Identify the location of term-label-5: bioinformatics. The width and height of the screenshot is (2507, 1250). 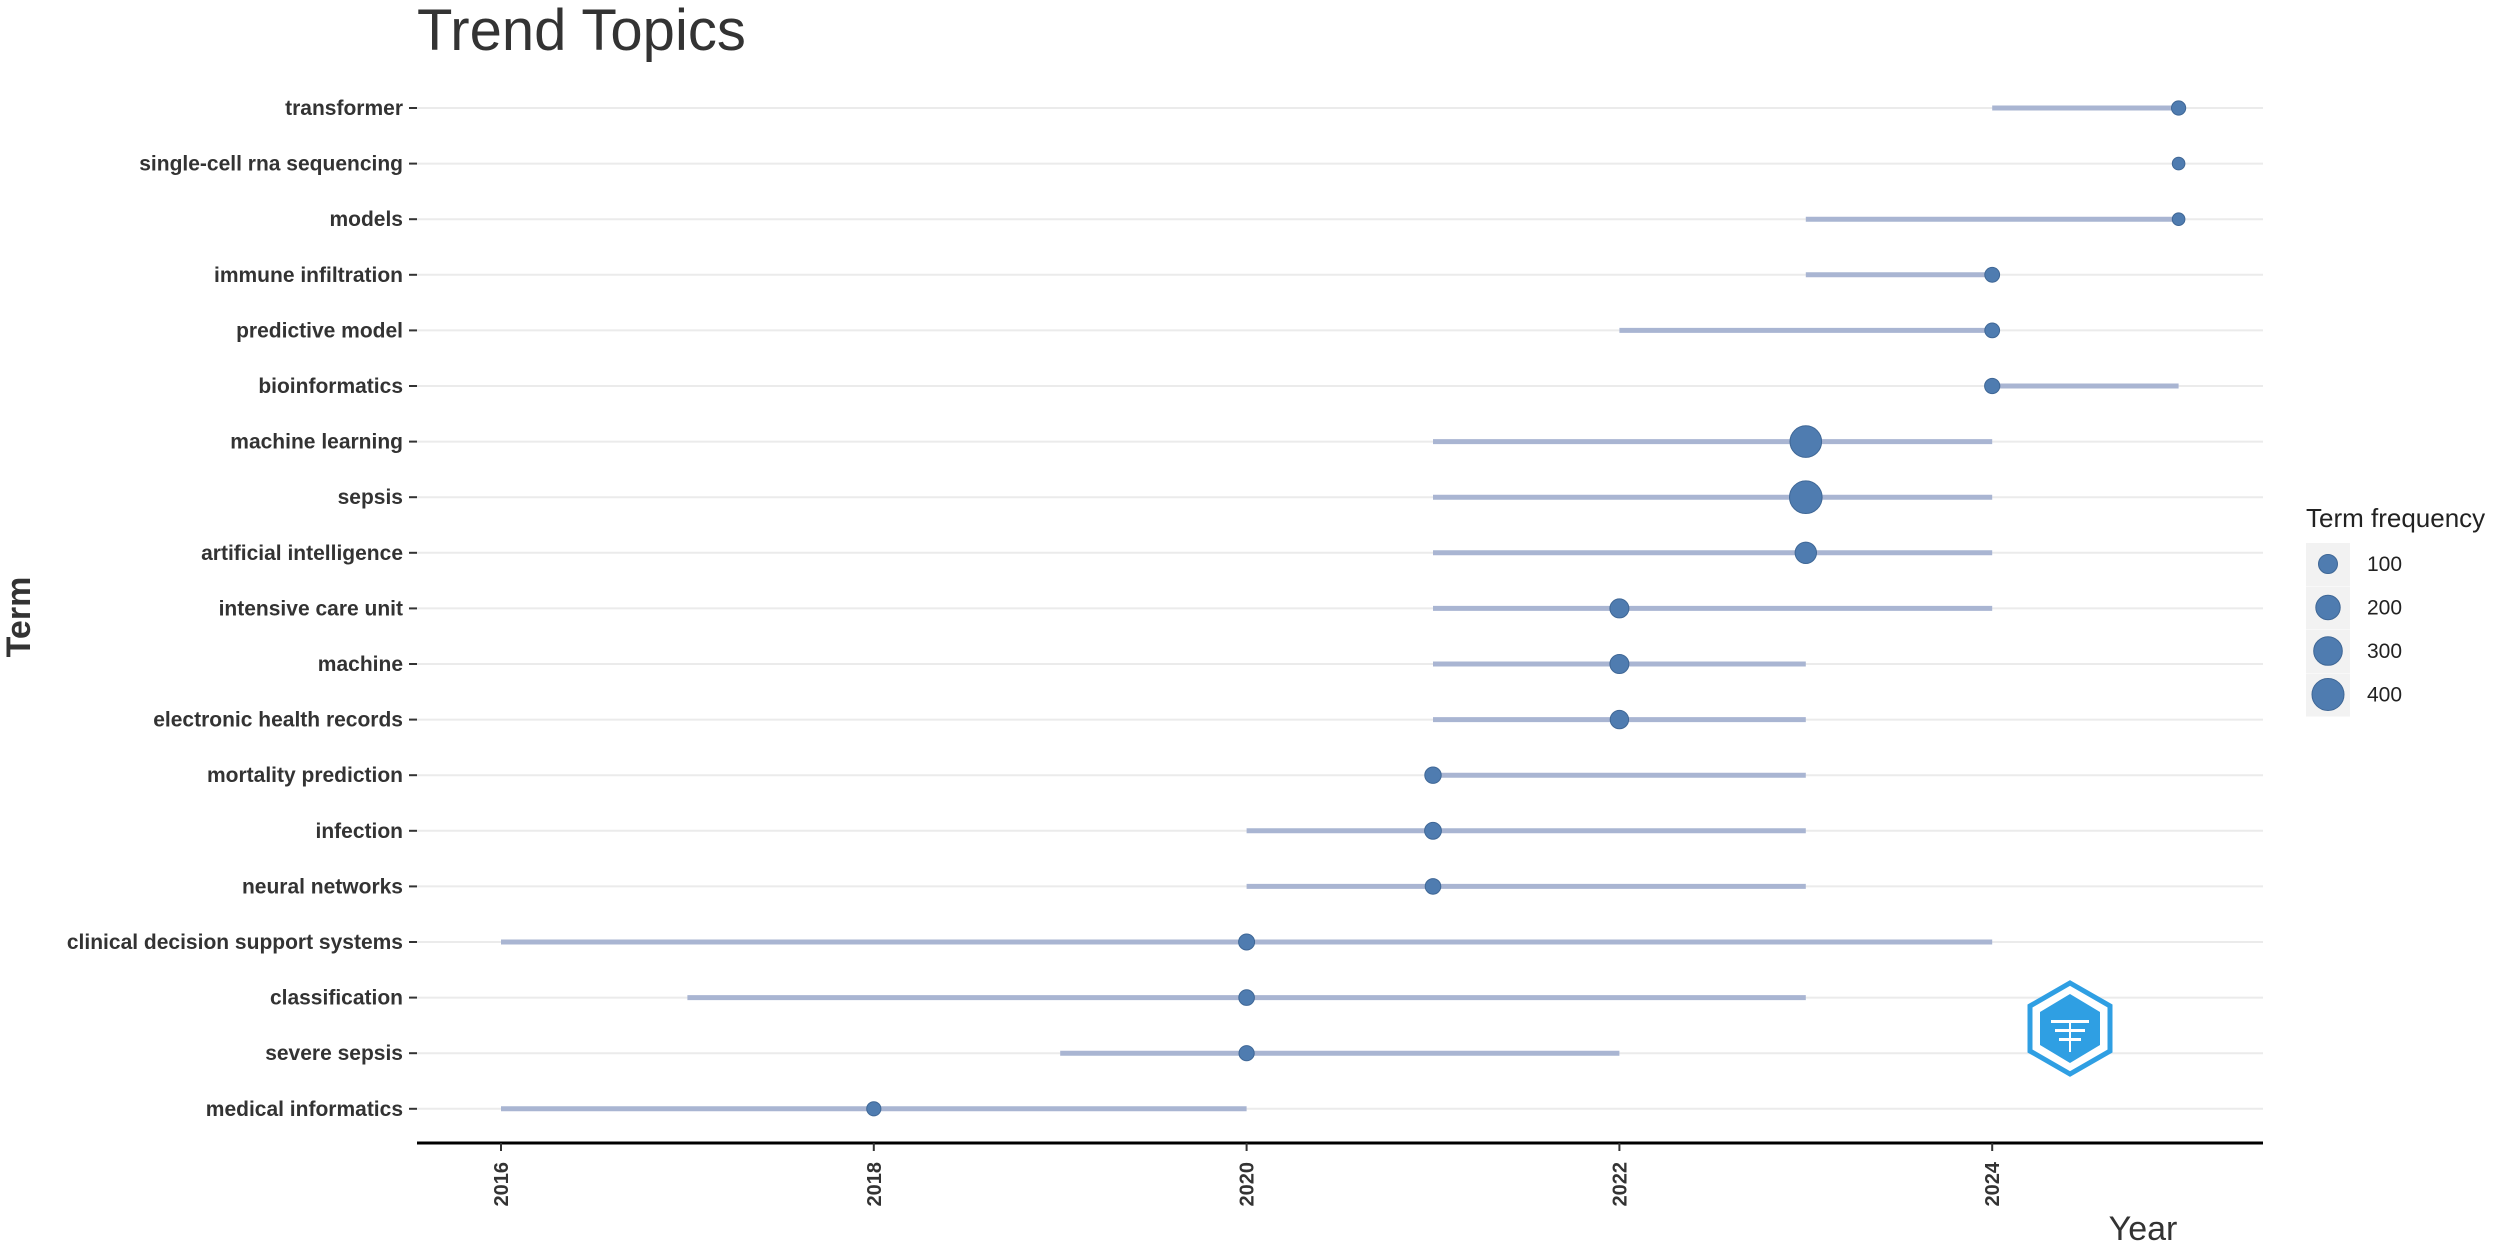
(330, 386).